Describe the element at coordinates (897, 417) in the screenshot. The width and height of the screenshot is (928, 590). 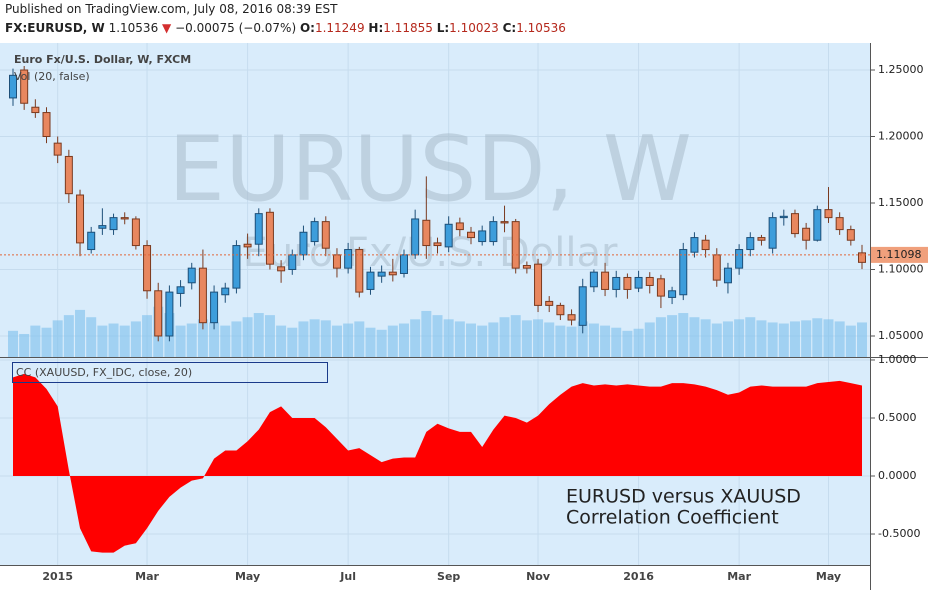
I see `y-tick-label: 0.5000` at that location.